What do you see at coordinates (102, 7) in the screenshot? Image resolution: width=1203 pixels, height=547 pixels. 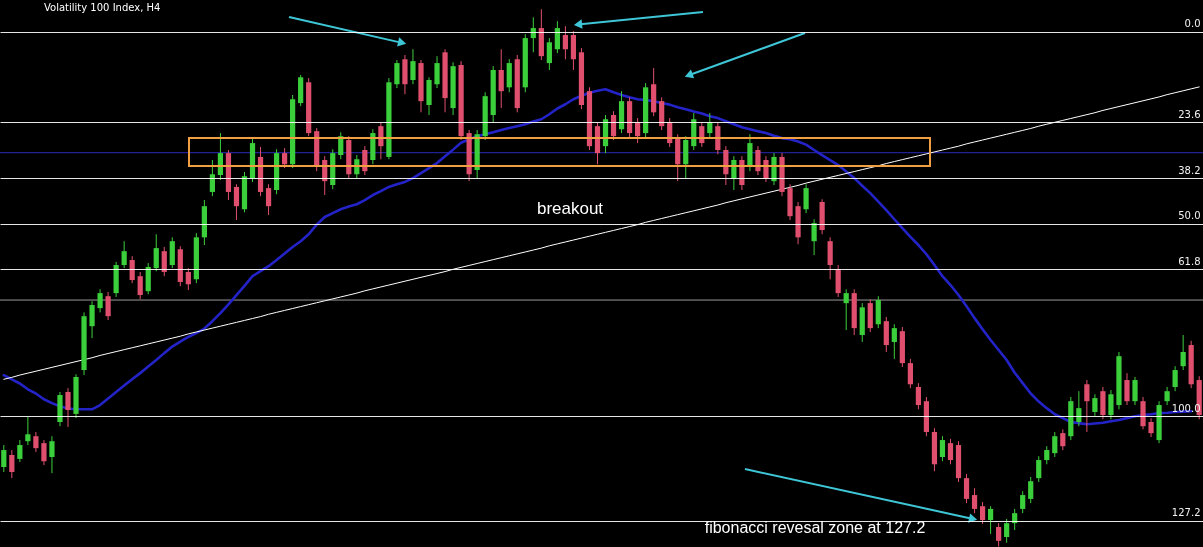 I see `chart-title: Volatility 100 Index, H4` at bounding box center [102, 7].